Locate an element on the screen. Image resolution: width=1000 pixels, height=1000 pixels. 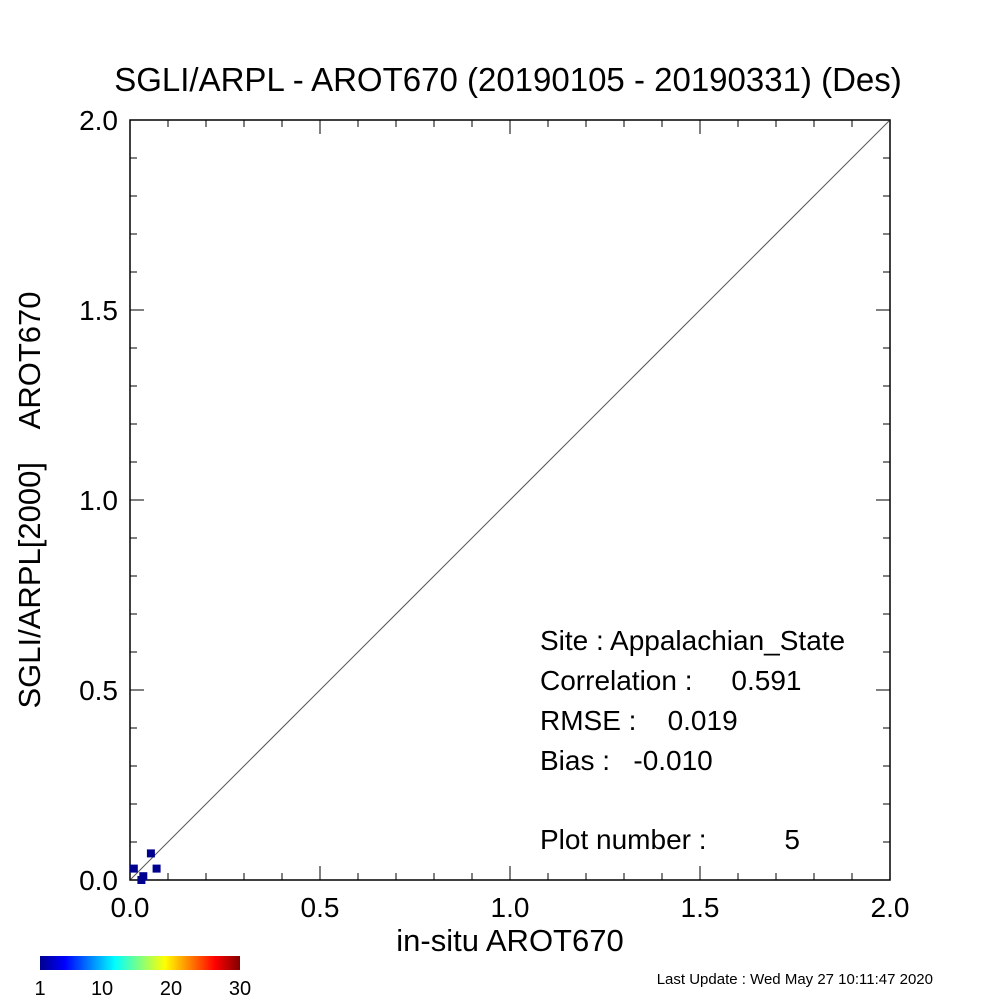
colorbar-tick-label: 1 is located at coordinates (39, 989).